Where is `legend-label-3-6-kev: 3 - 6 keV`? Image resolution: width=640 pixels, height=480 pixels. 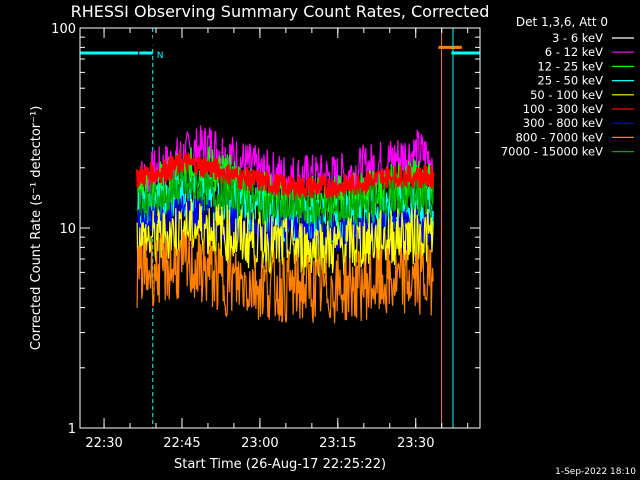 legend-label-3-6-kev: 3 - 6 keV is located at coordinates (577, 38).